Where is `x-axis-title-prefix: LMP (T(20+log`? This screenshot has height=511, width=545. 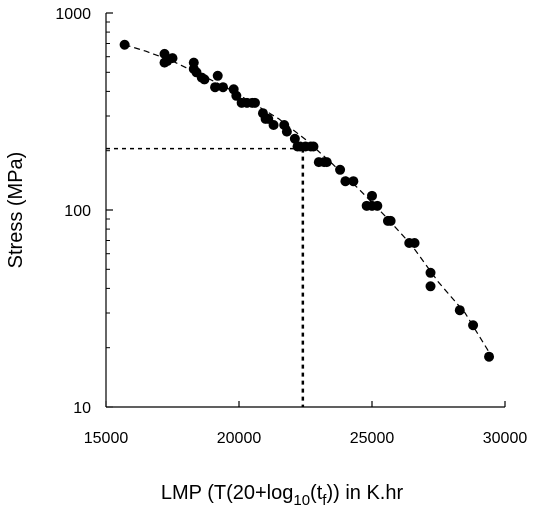
x-axis-title-prefix: LMP (T(20+log is located at coordinates (227, 493).